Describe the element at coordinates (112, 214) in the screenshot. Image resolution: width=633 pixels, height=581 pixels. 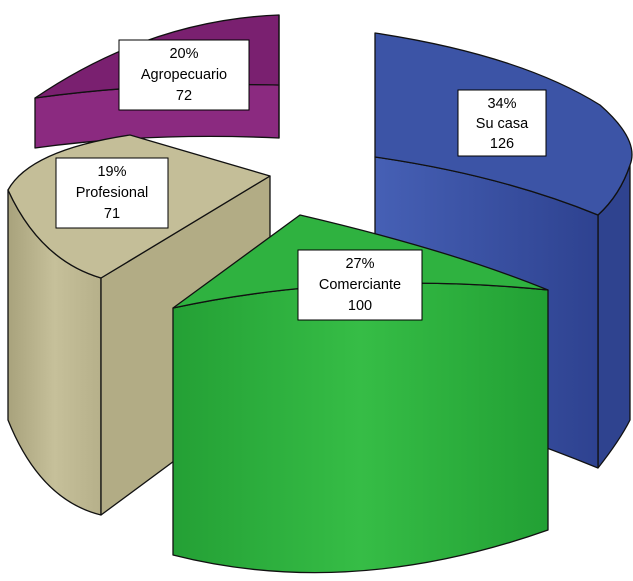
I see `label-profesional-count: 71` at that location.